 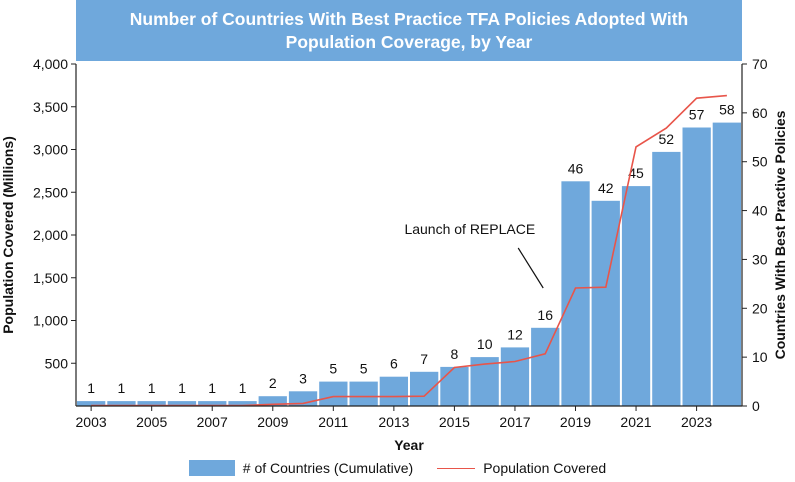 I want to click on bar-value-label-2006: 1, so click(x=182, y=388).